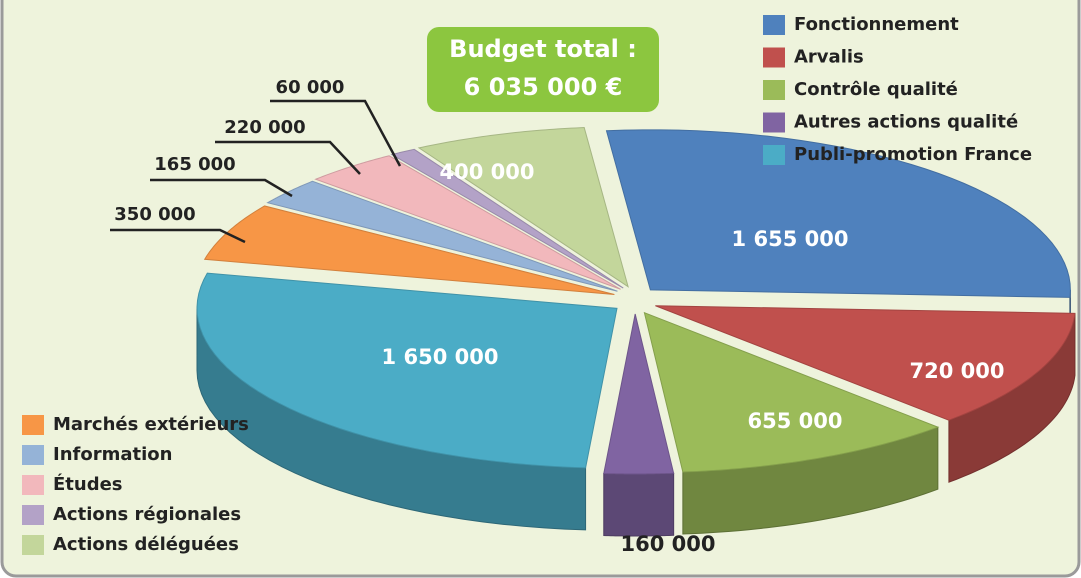 The height and width of the screenshot is (578, 1081). Describe the element at coordinates (264, 127) in the screenshot. I see `data-label: 220 000` at that location.